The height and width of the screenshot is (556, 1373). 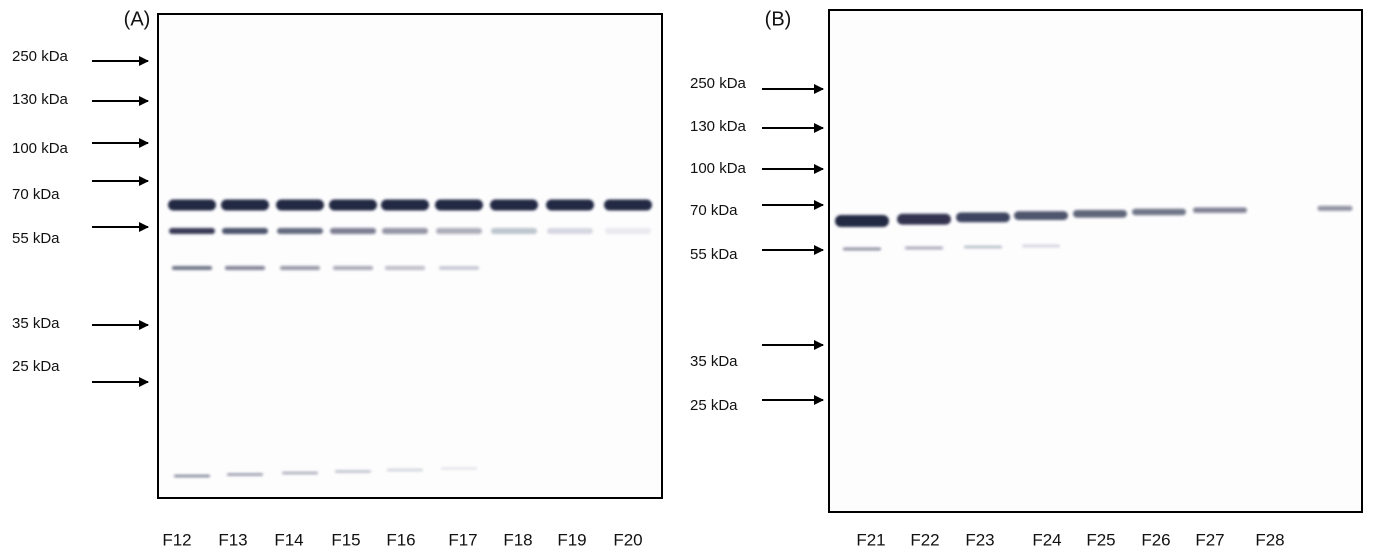 What do you see at coordinates (137, 19) in the screenshot?
I see `panel-label: (A)` at bounding box center [137, 19].